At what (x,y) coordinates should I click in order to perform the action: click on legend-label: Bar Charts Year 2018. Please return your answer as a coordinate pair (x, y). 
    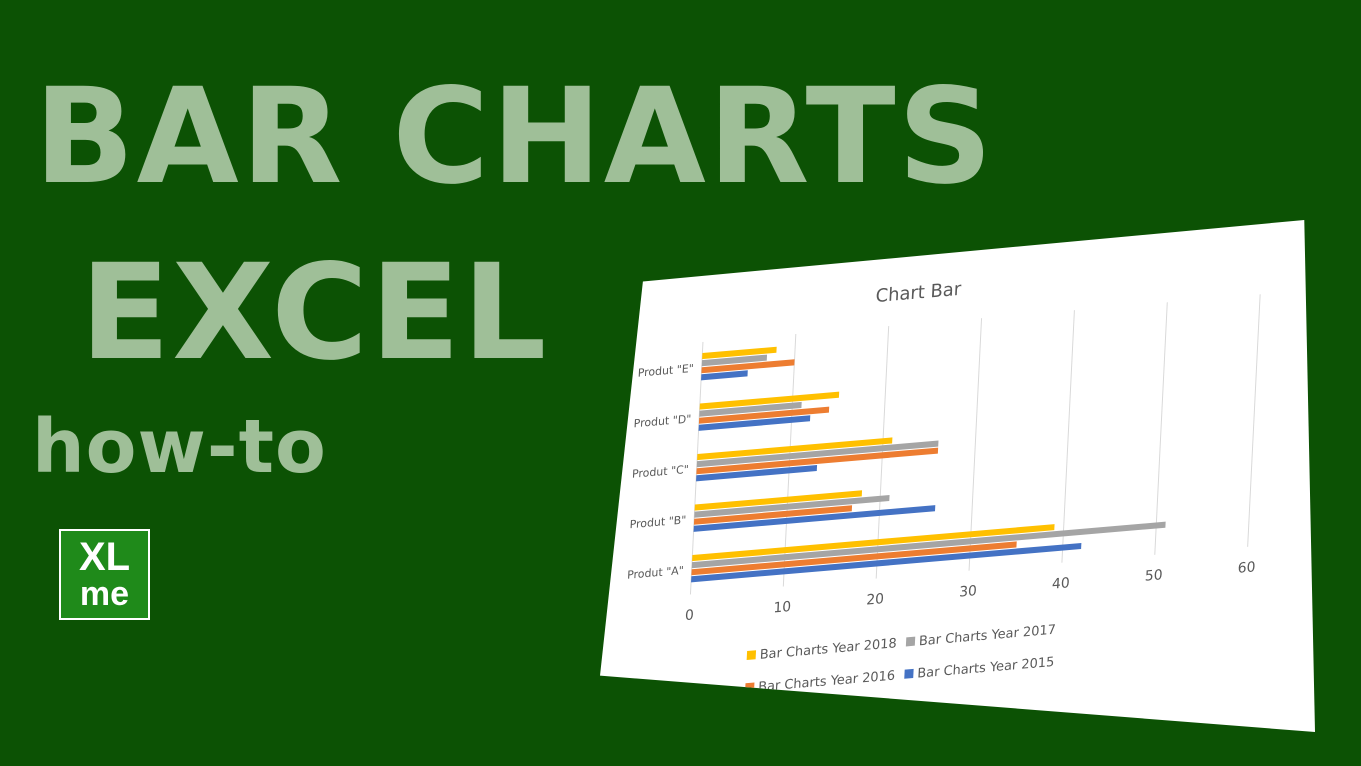
    Looking at the image, I should click on (828, 649).